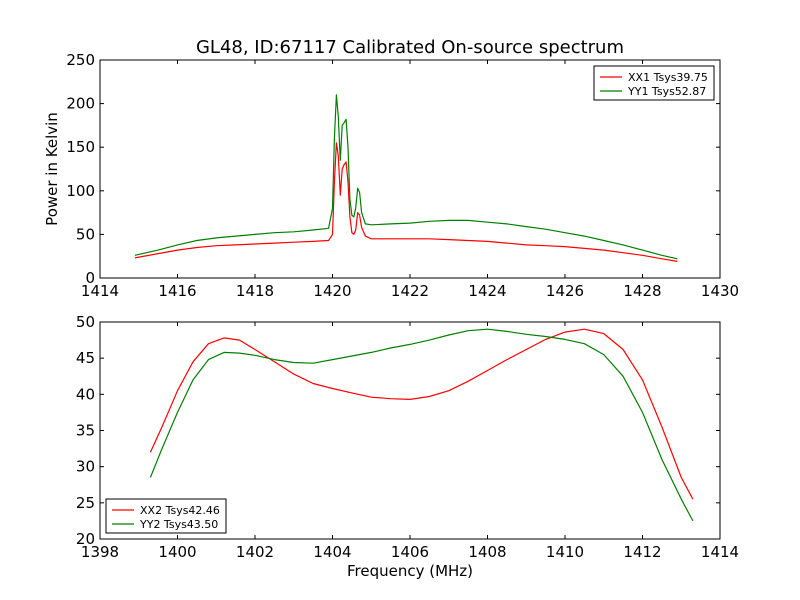 Image resolution: width=800 pixels, height=600 pixels. I want to click on x-tick-label: 1426, so click(565, 291).